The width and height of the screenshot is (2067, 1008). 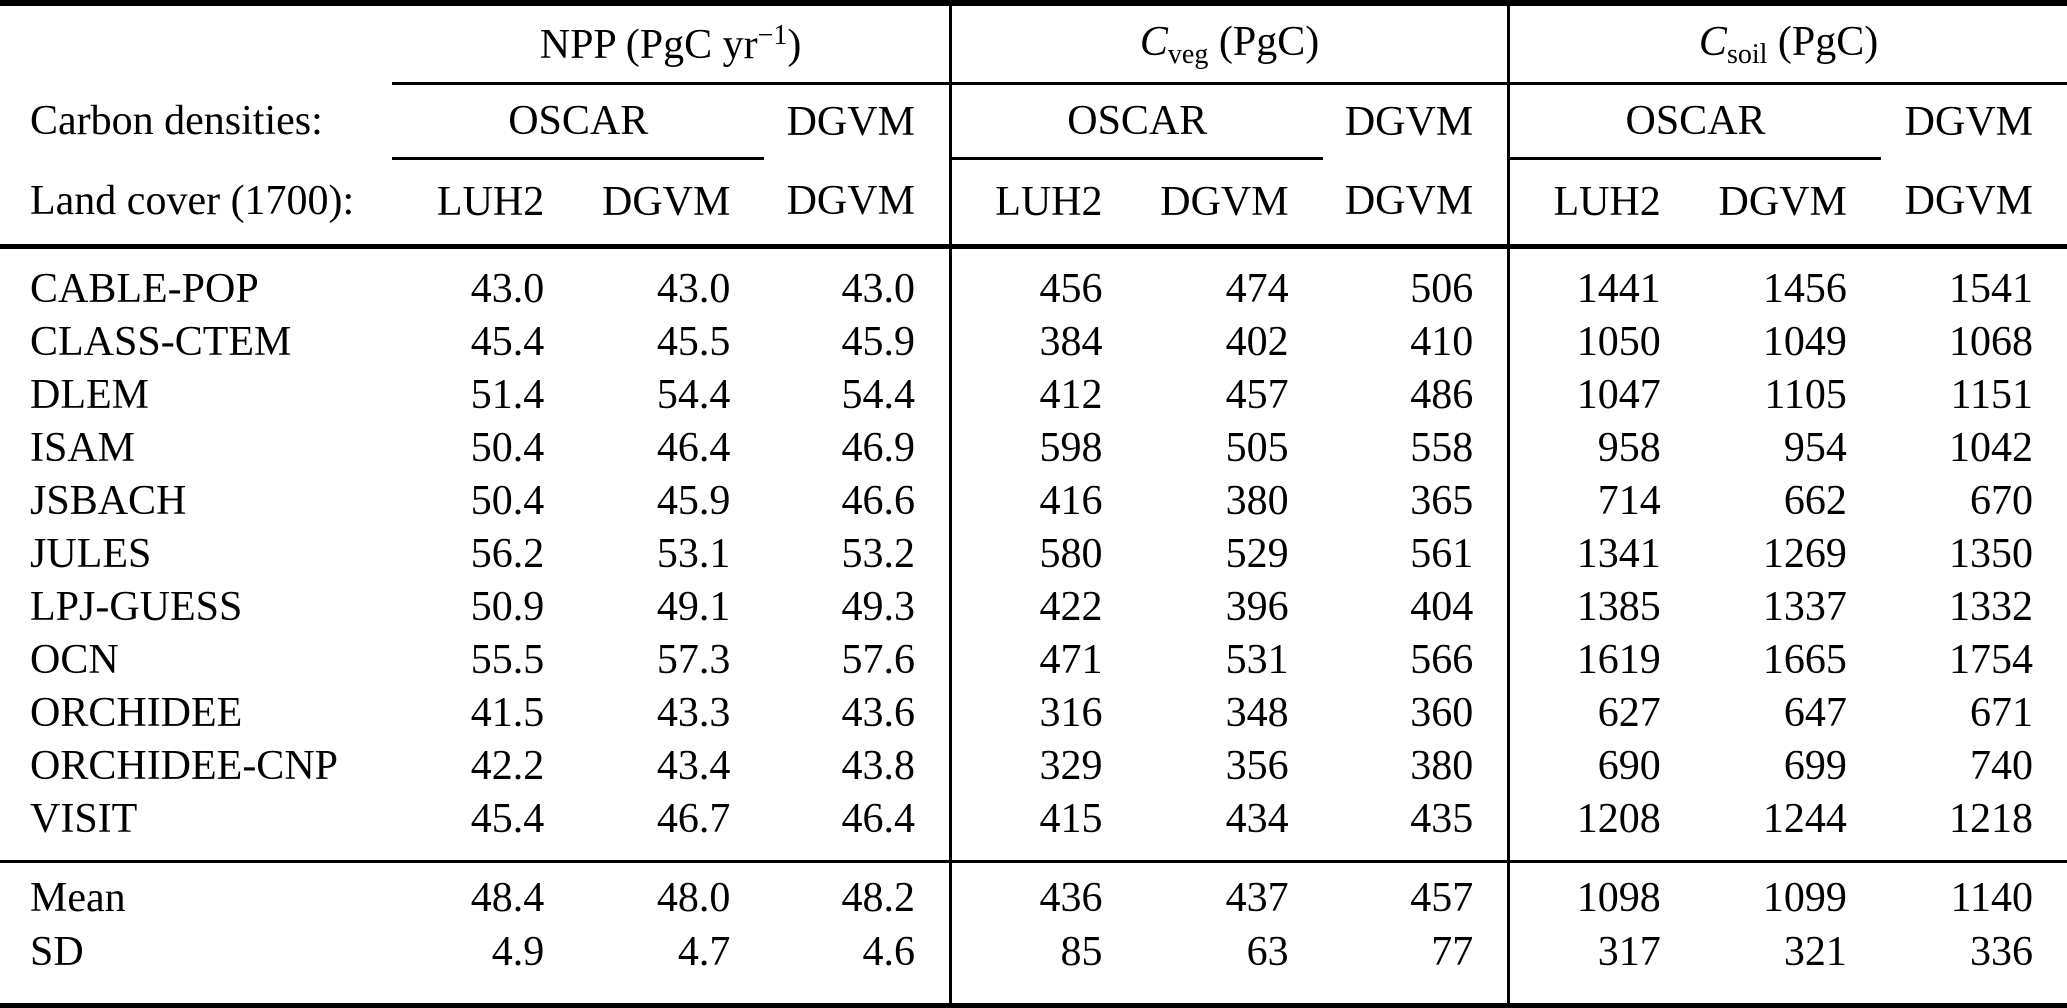 I want to click on value-cell: 48.4, so click(x=485, y=892).